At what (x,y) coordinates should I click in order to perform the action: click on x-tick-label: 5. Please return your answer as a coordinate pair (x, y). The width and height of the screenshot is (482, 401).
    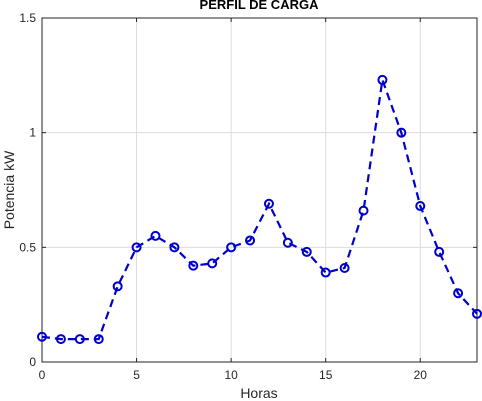
    Looking at the image, I should click on (136, 375).